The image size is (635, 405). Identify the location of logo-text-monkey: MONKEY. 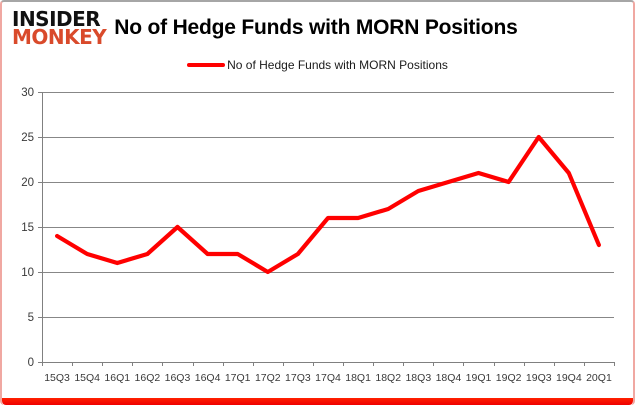
(59, 37).